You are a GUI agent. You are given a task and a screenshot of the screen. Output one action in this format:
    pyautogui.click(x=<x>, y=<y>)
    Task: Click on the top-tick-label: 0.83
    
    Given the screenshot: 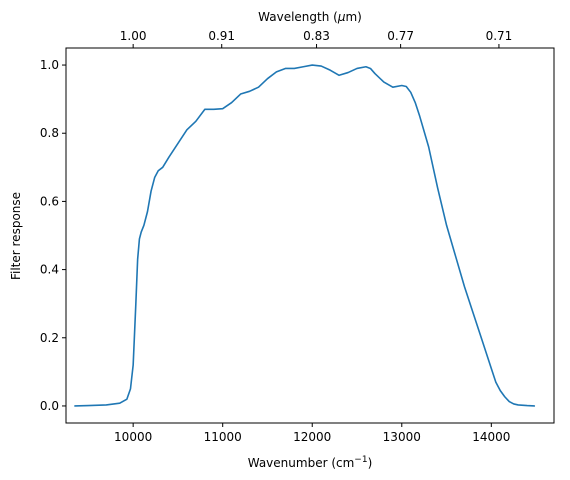 What is the action you would take?
    pyautogui.click(x=316, y=36)
    